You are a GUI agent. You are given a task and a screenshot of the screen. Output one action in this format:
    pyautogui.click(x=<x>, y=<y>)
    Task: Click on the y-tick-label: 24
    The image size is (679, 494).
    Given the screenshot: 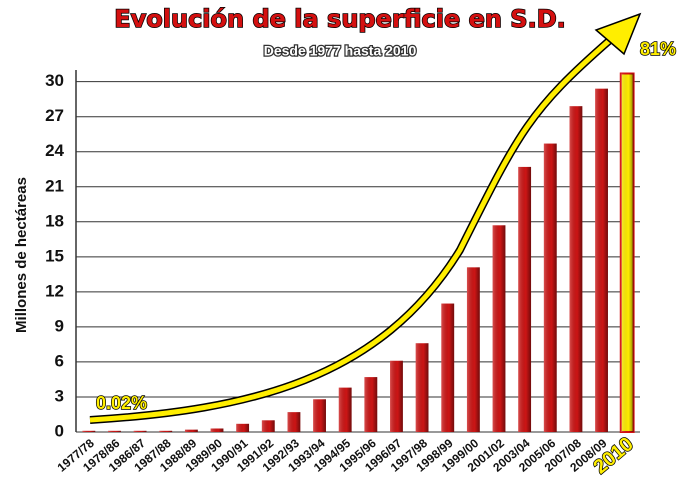 What is the action you would take?
    pyautogui.click(x=54, y=150)
    